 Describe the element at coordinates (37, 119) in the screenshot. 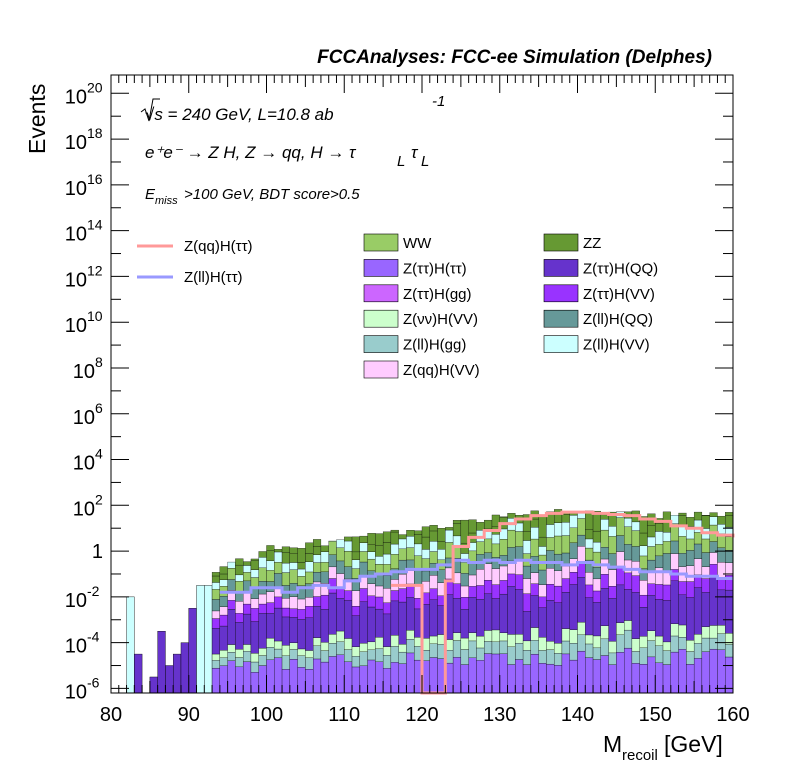

I see `svg-text: Events` at that location.